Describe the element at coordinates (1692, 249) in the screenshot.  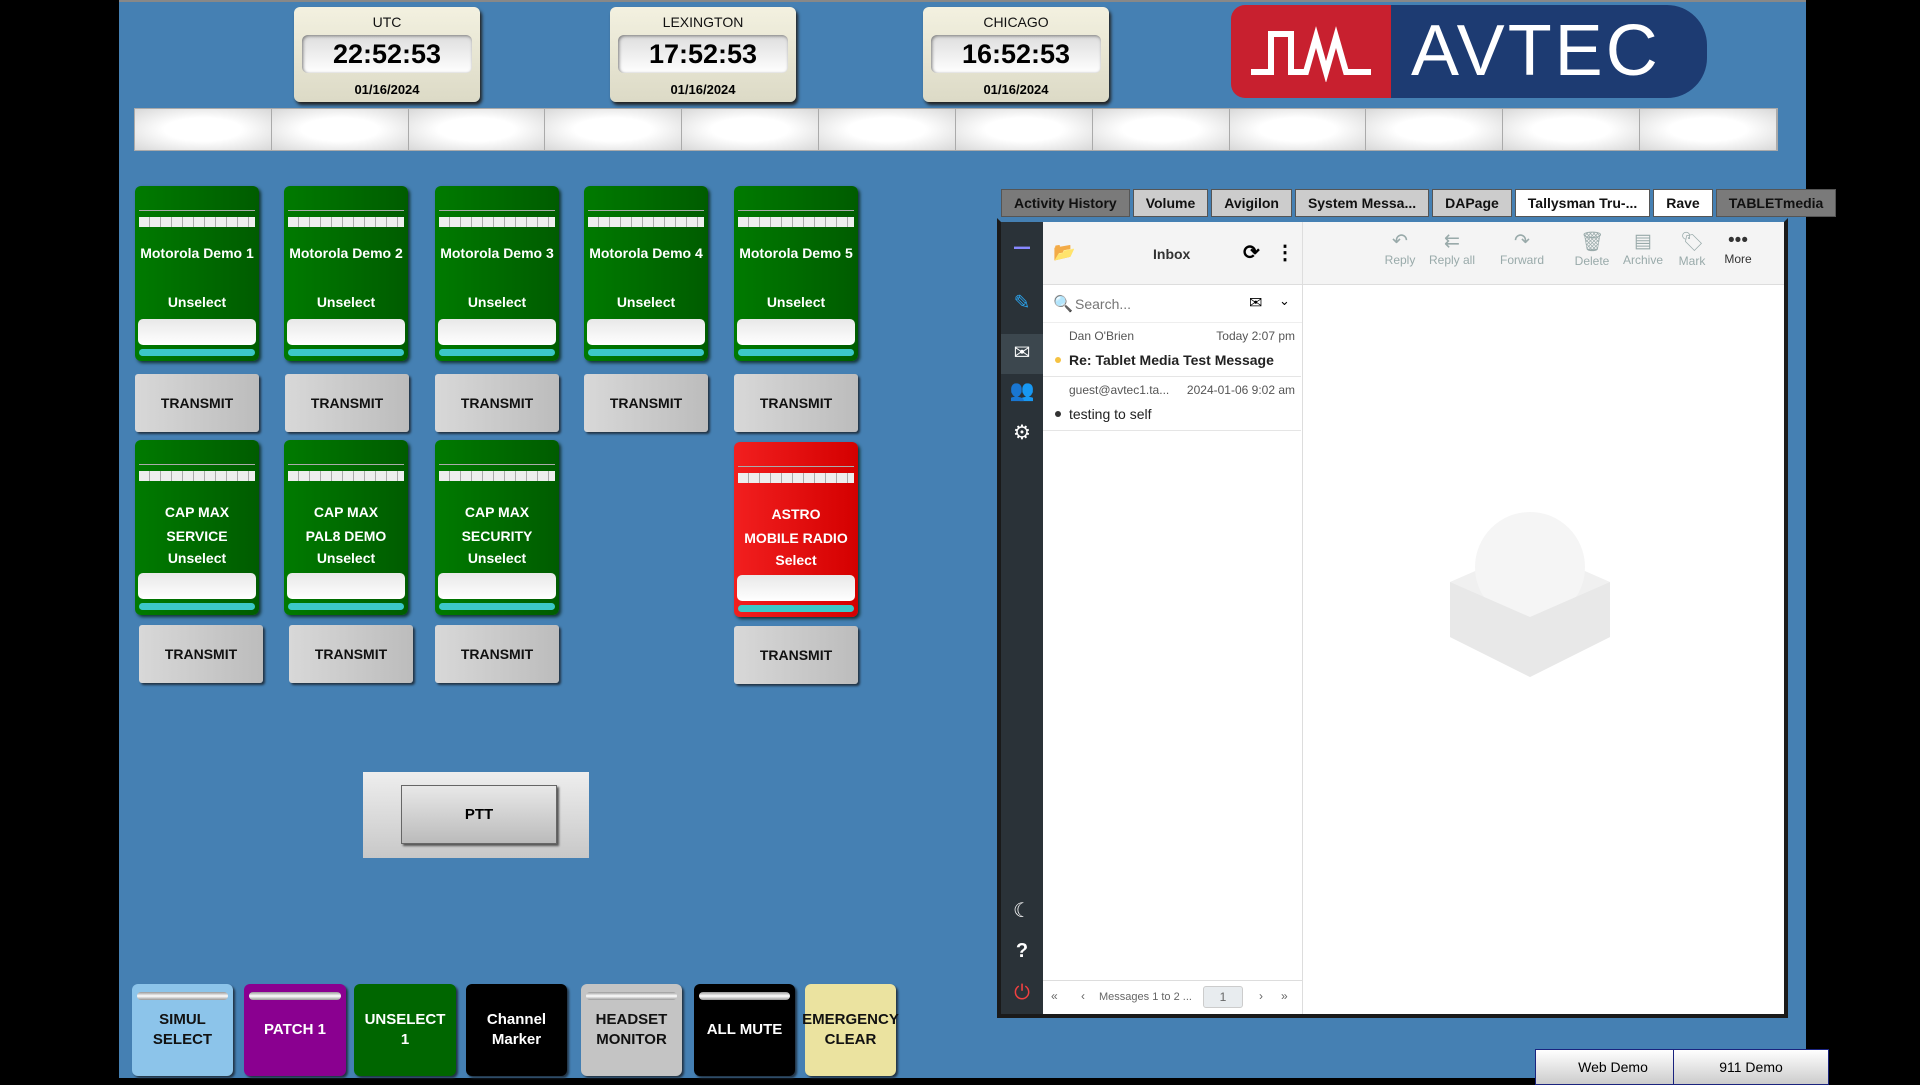
I see `mark-button: 🏷 Mark` at that location.